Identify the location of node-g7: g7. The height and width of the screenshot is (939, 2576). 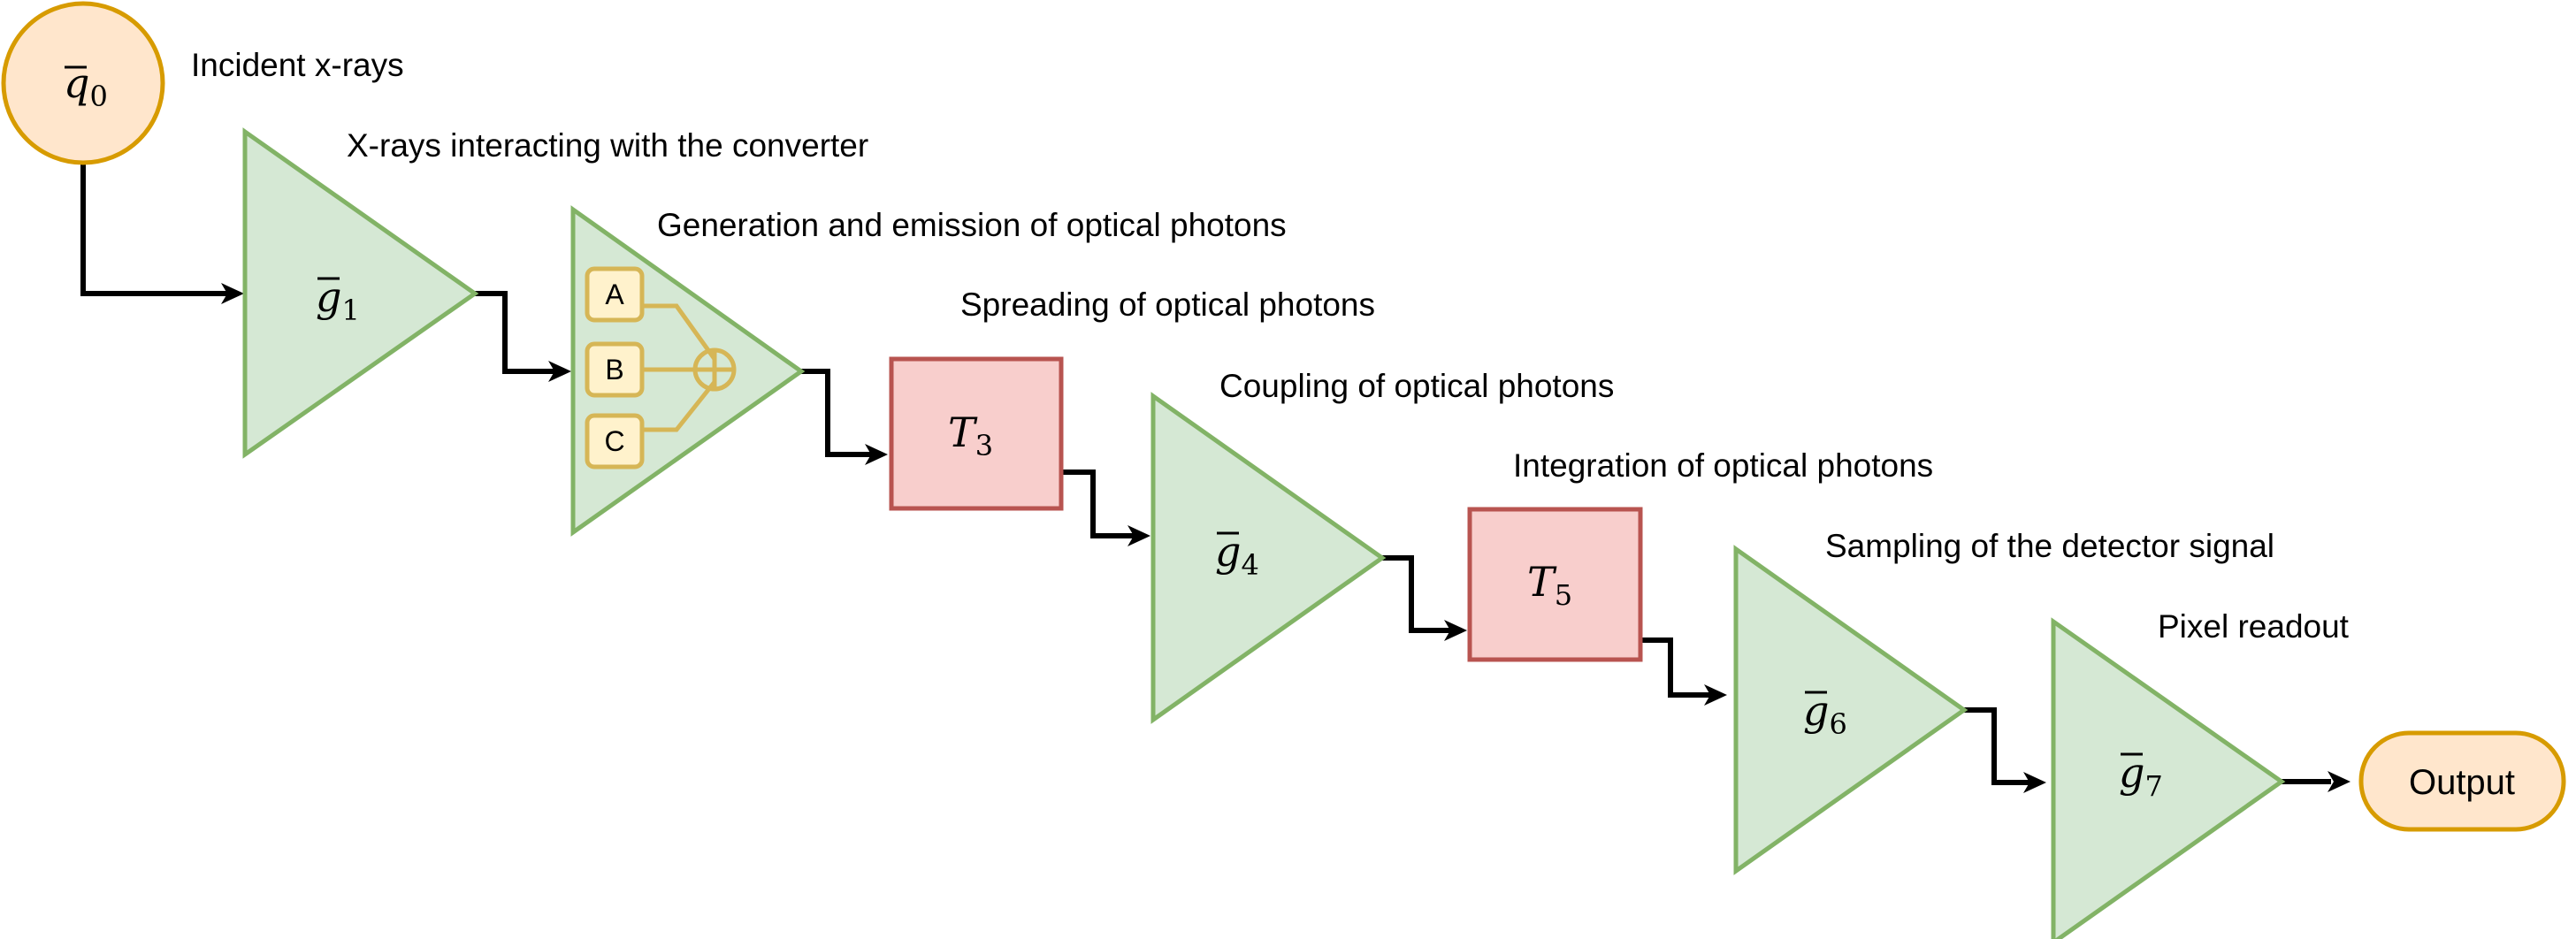
(2169, 778).